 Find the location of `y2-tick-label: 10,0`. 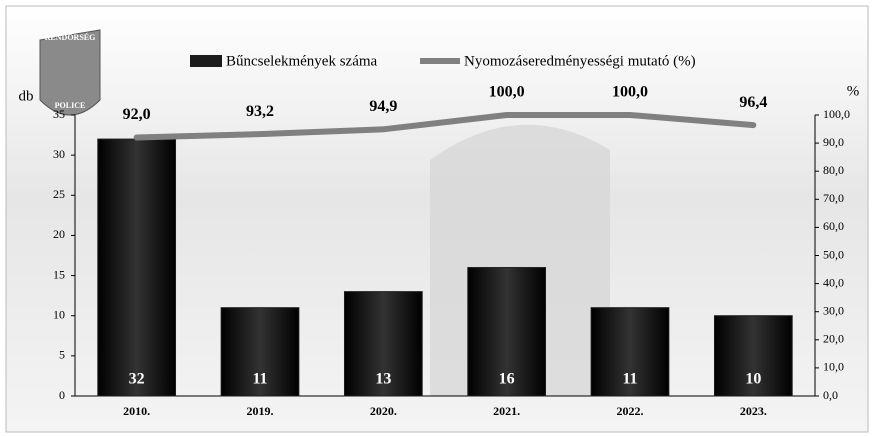

y2-tick-label: 10,0 is located at coordinates (833, 367).